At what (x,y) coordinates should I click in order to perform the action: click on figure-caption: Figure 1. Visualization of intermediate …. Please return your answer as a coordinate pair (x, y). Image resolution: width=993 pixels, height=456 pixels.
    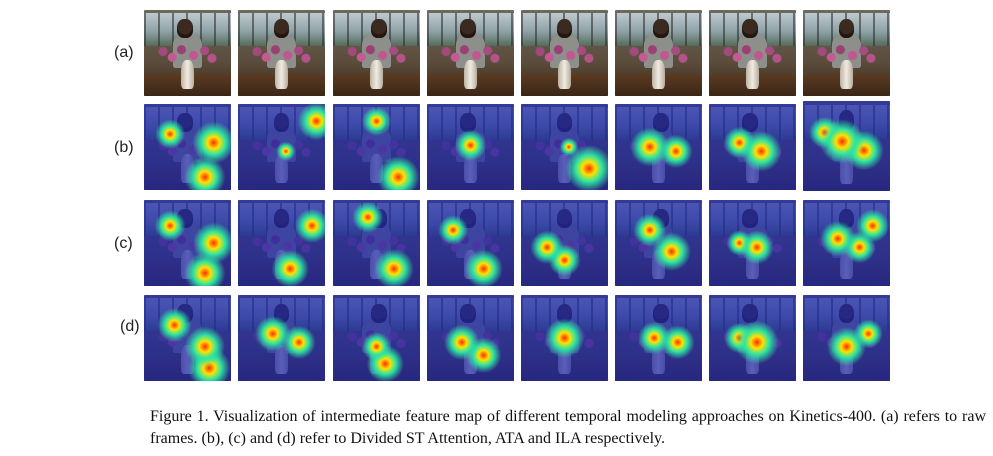
    Looking at the image, I should click on (568, 427).